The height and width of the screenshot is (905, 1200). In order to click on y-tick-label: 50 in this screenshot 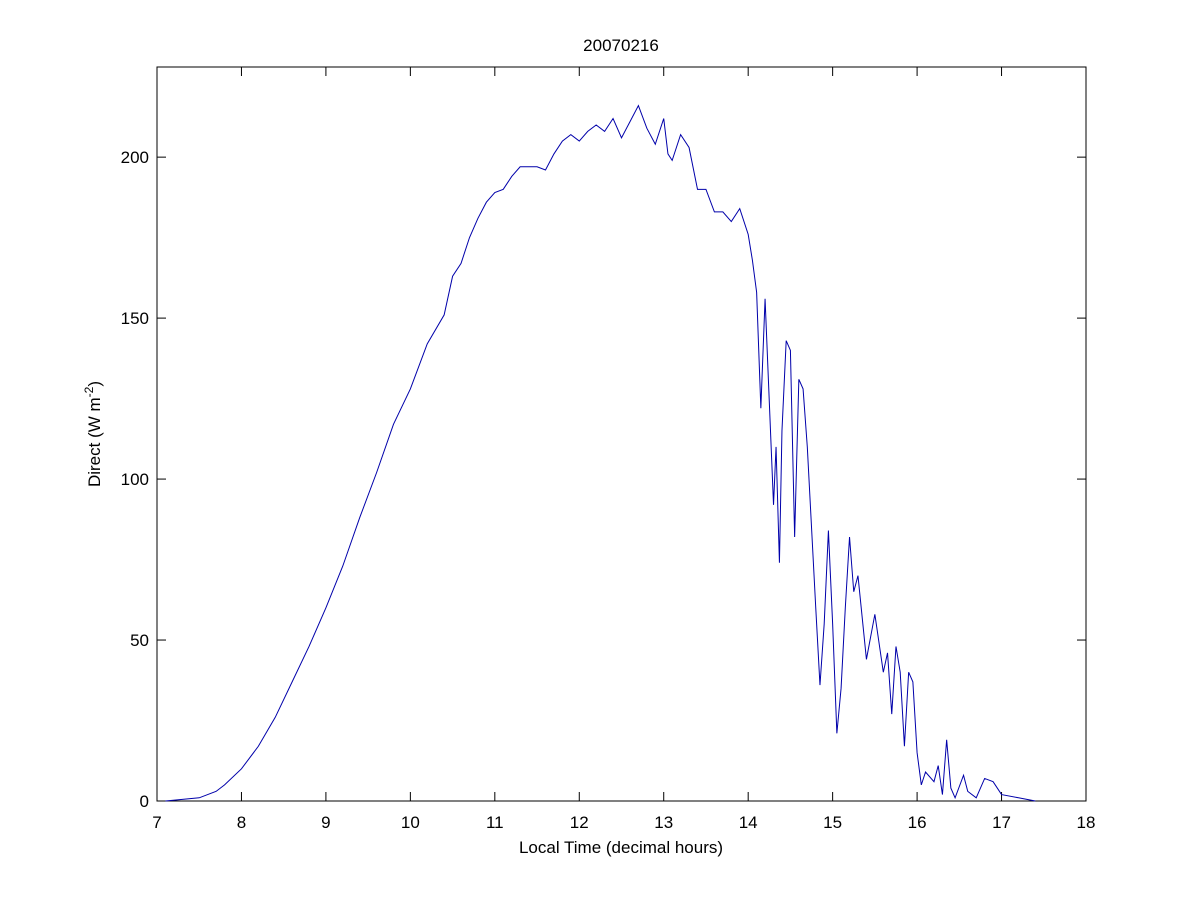, I will do `click(139, 640)`.